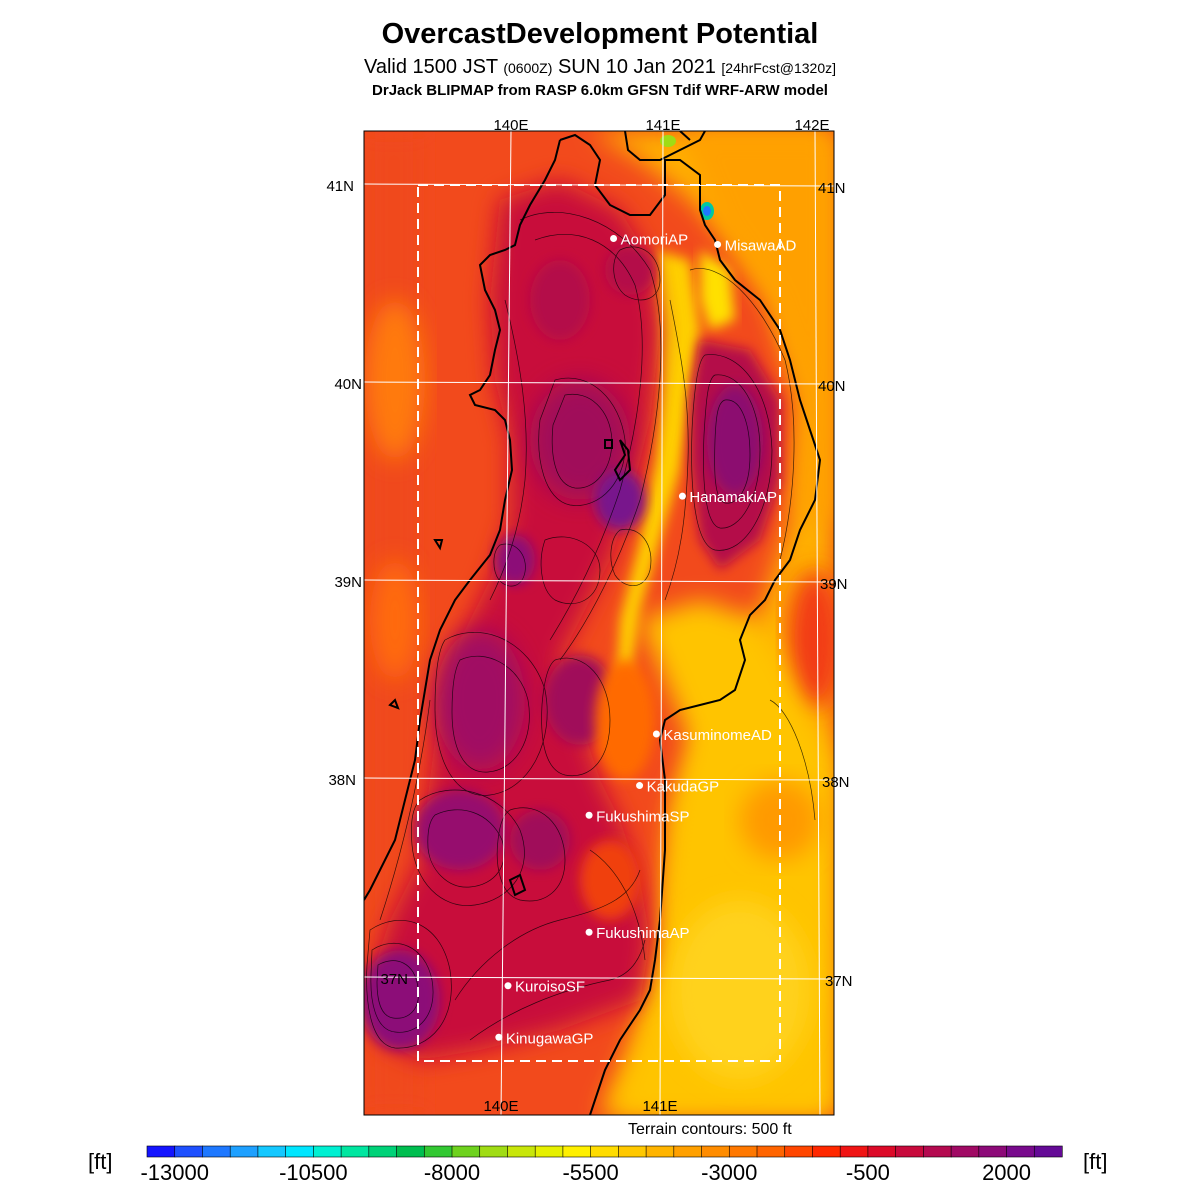  I want to click on colorbar, so click(604, 1151).